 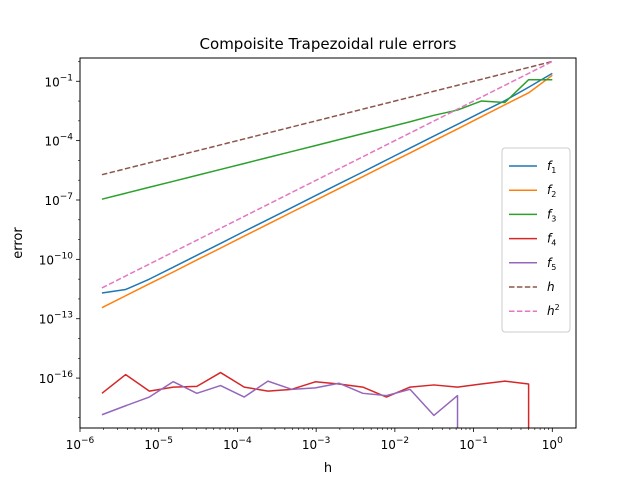 I want to click on x-tick-label-exp: −4, so click(x=245, y=441).